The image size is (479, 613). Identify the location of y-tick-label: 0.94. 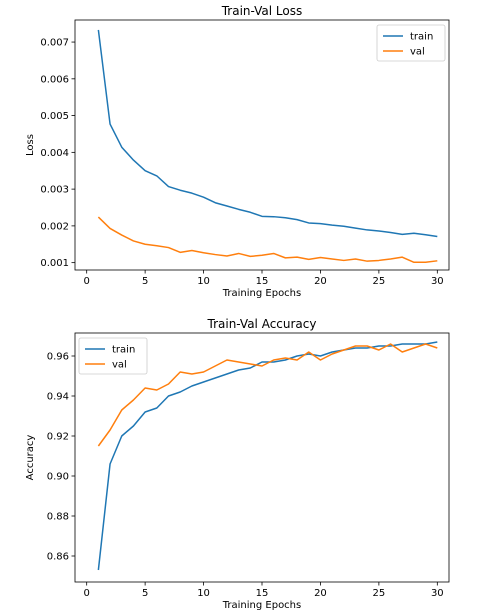
(58, 397).